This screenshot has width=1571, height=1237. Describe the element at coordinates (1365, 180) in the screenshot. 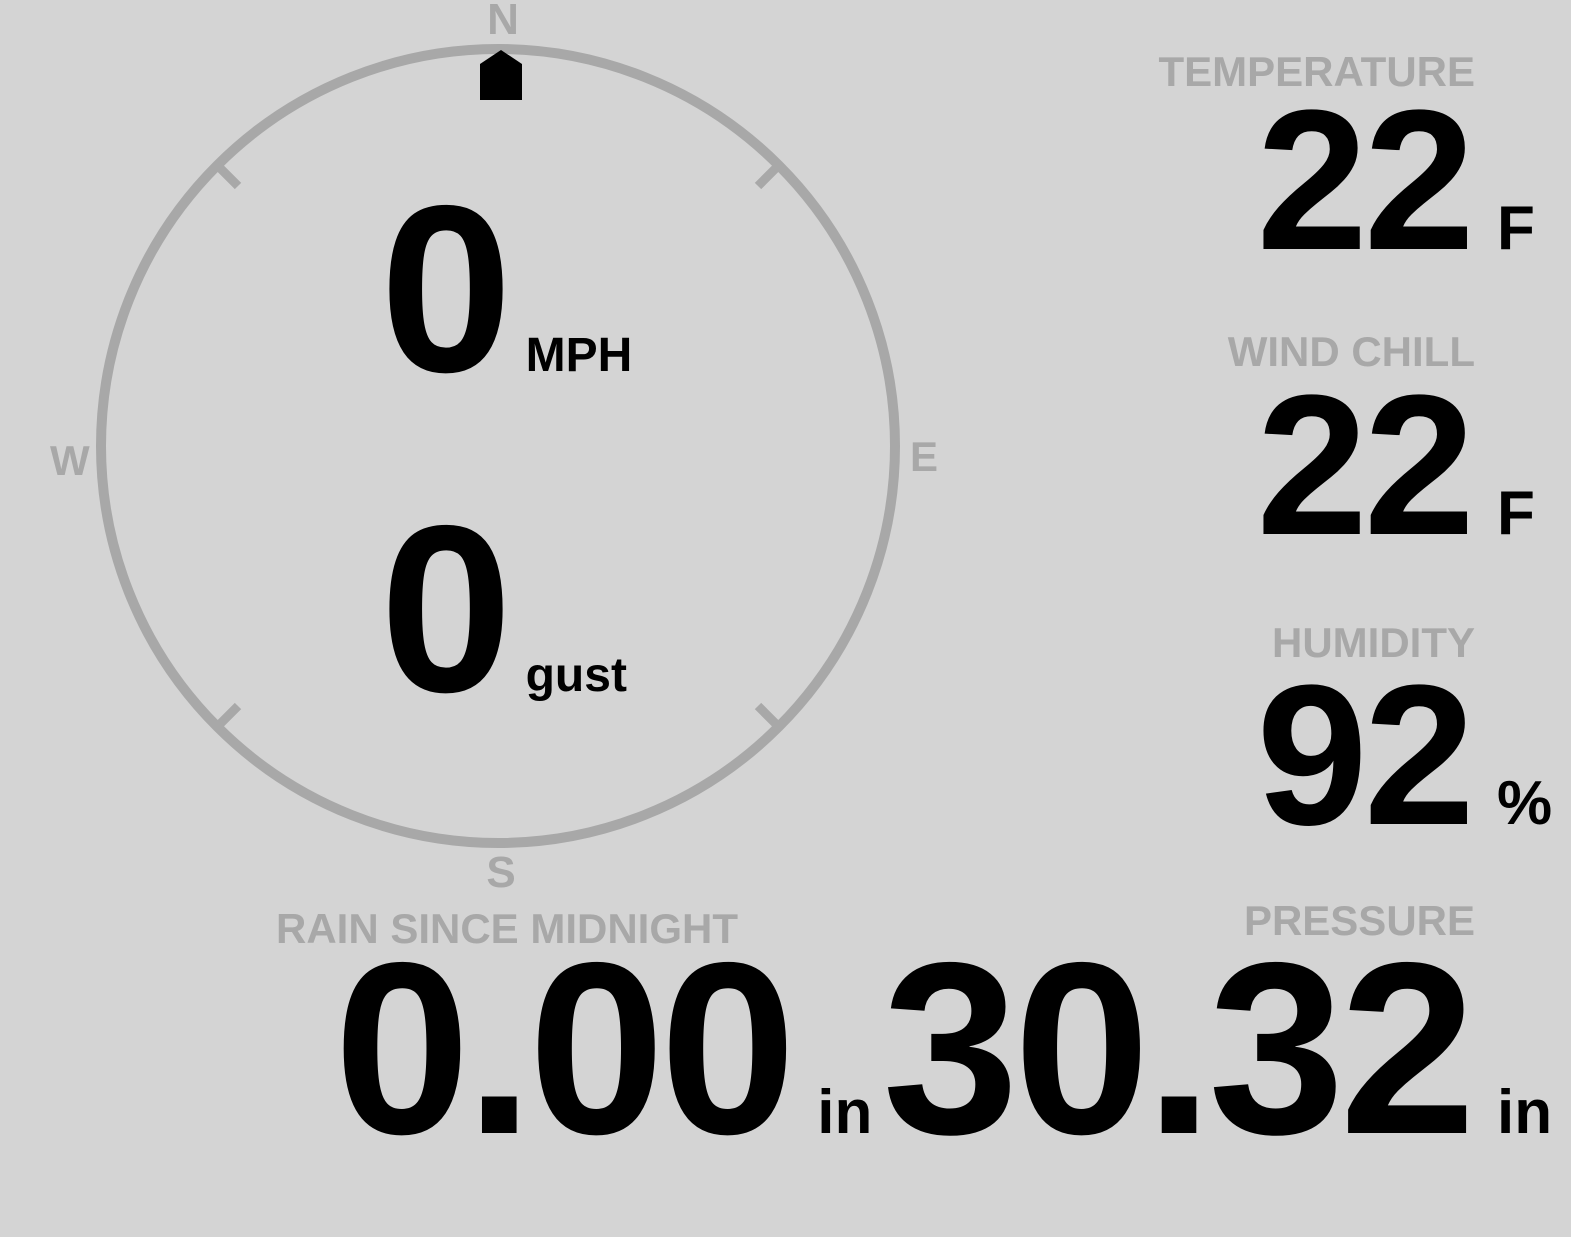

I see `temperature-value: 22` at that location.